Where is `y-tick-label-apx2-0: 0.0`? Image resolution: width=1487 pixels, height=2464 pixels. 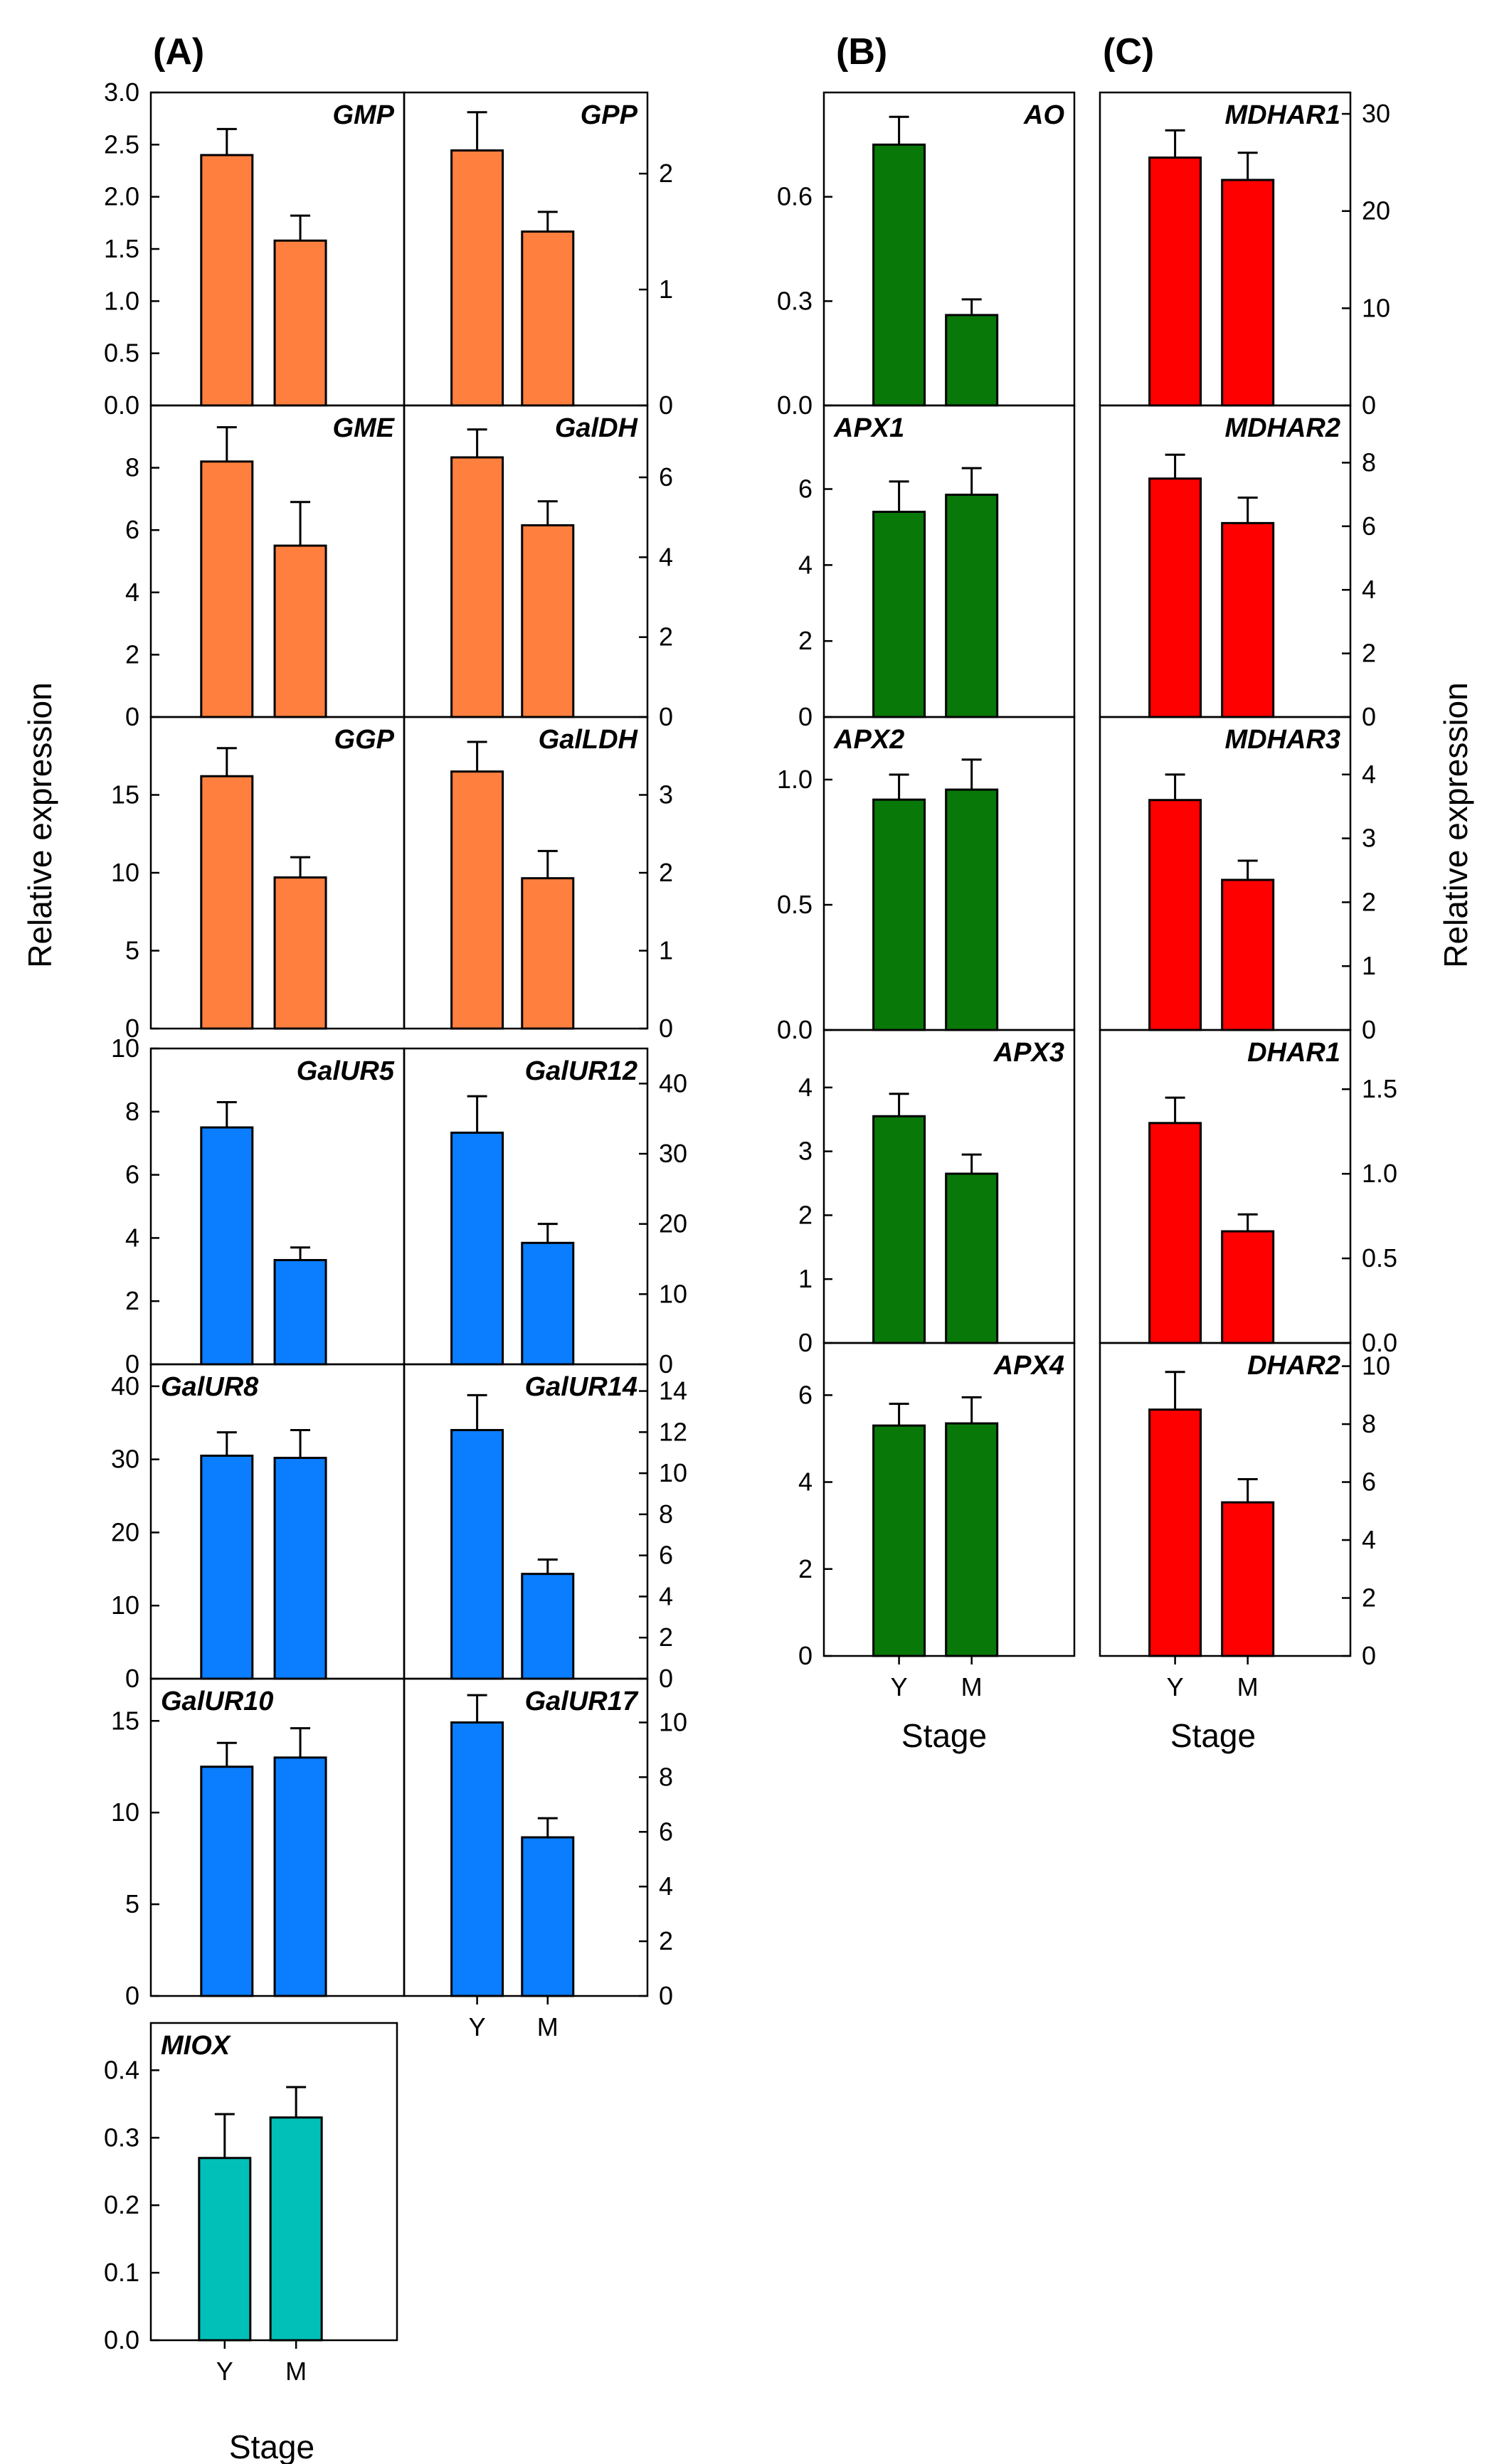 y-tick-label-apx2-0: 0.0 is located at coordinates (795, 1029).